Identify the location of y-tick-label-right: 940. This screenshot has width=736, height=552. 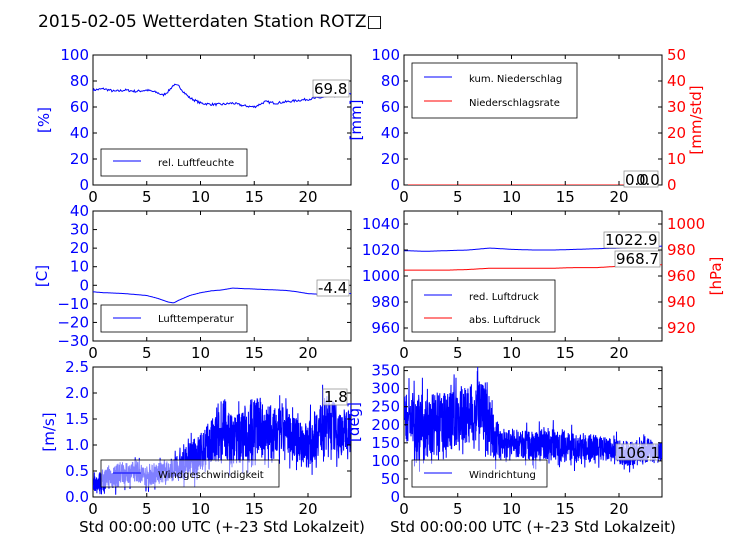
(681, 302).